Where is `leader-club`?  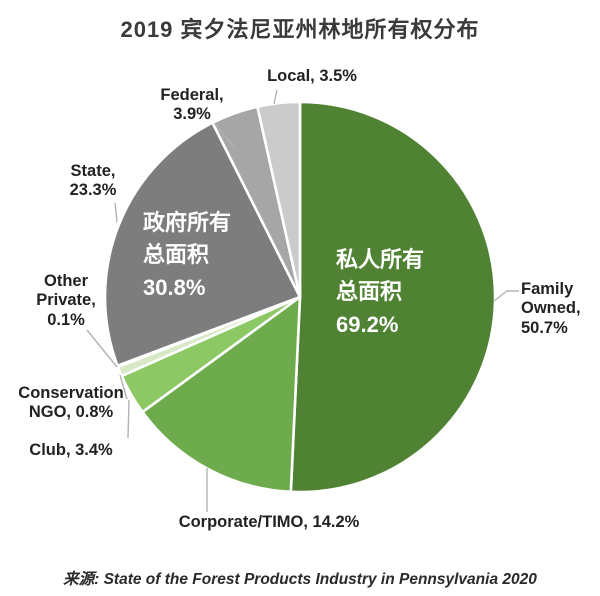 leader-club is located at coordinates (128, 419).